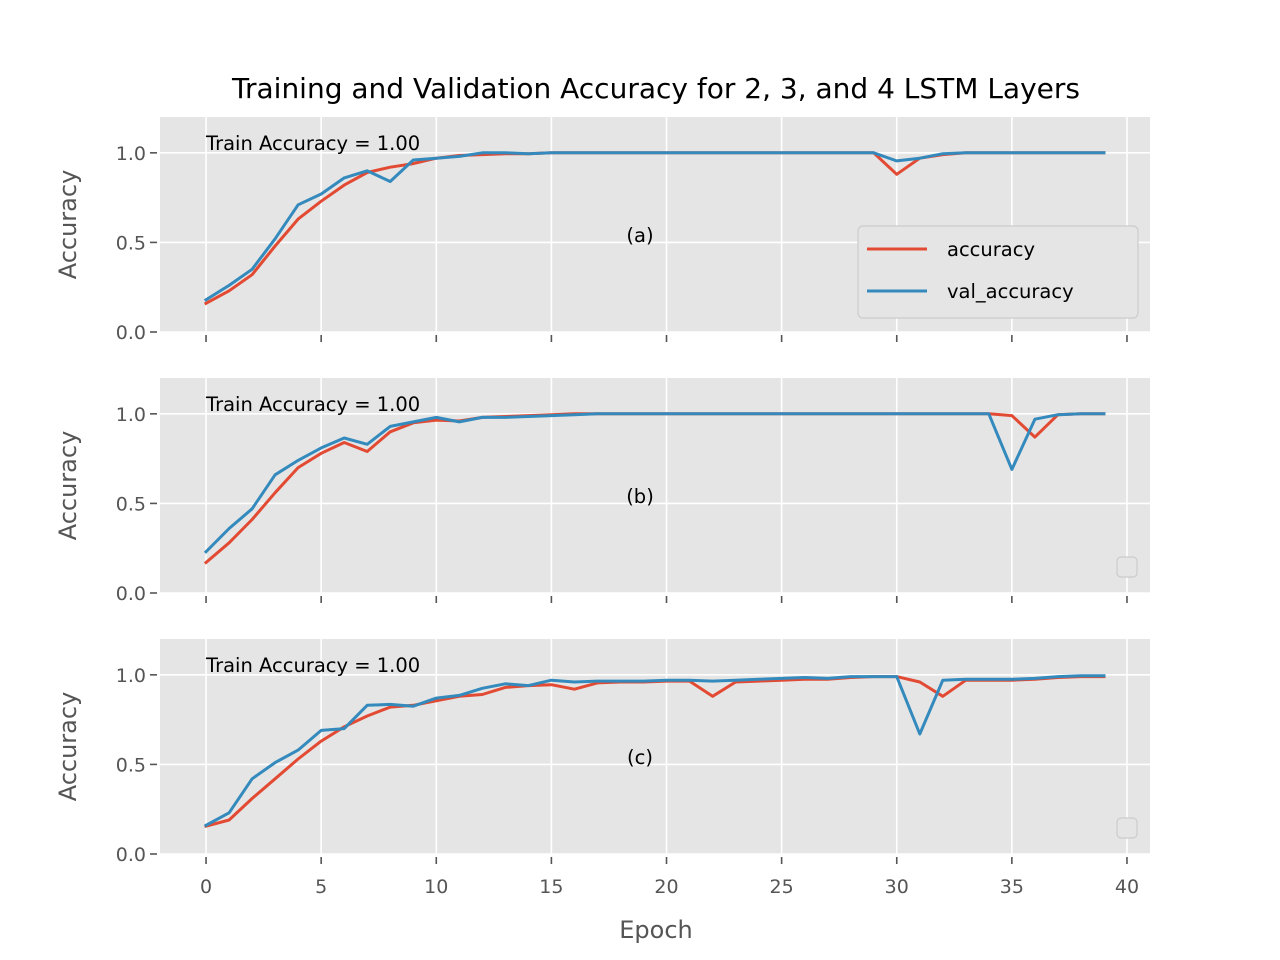 The image size is (1280, 960). Describe the element at coordinates (131, 855) in the screenshot. I see `y-tick-label-c: 0.0` at that location.